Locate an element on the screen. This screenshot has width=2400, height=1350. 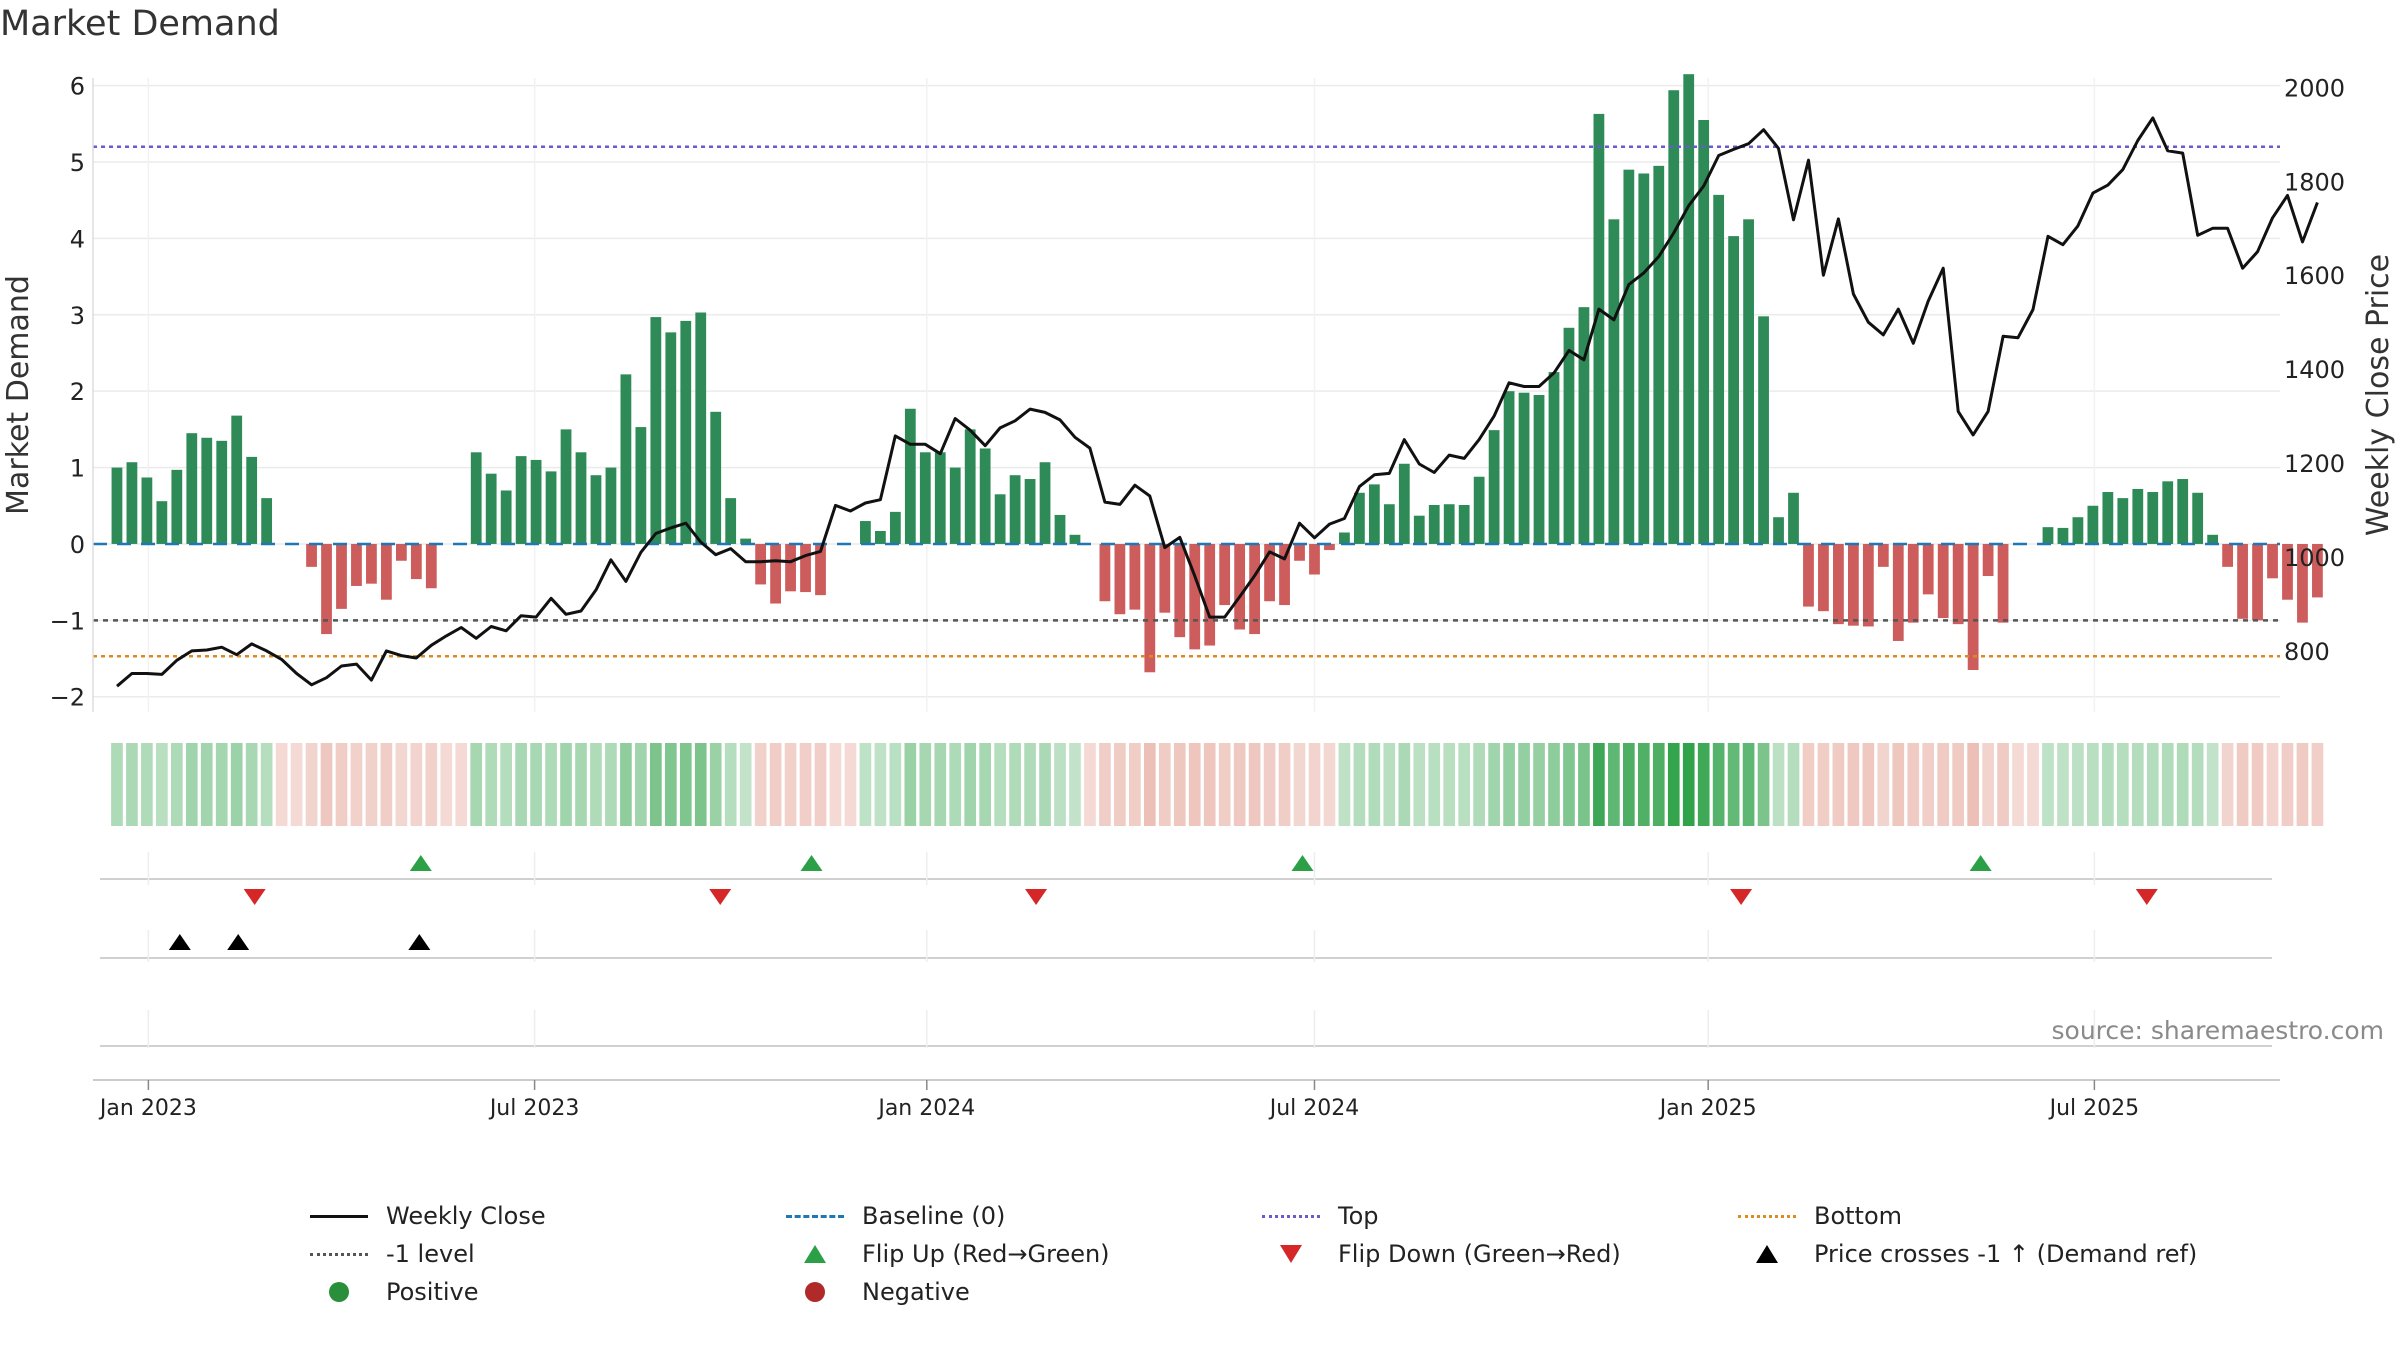
legend-item-top: Top is located at coordinates (1318, 1216).